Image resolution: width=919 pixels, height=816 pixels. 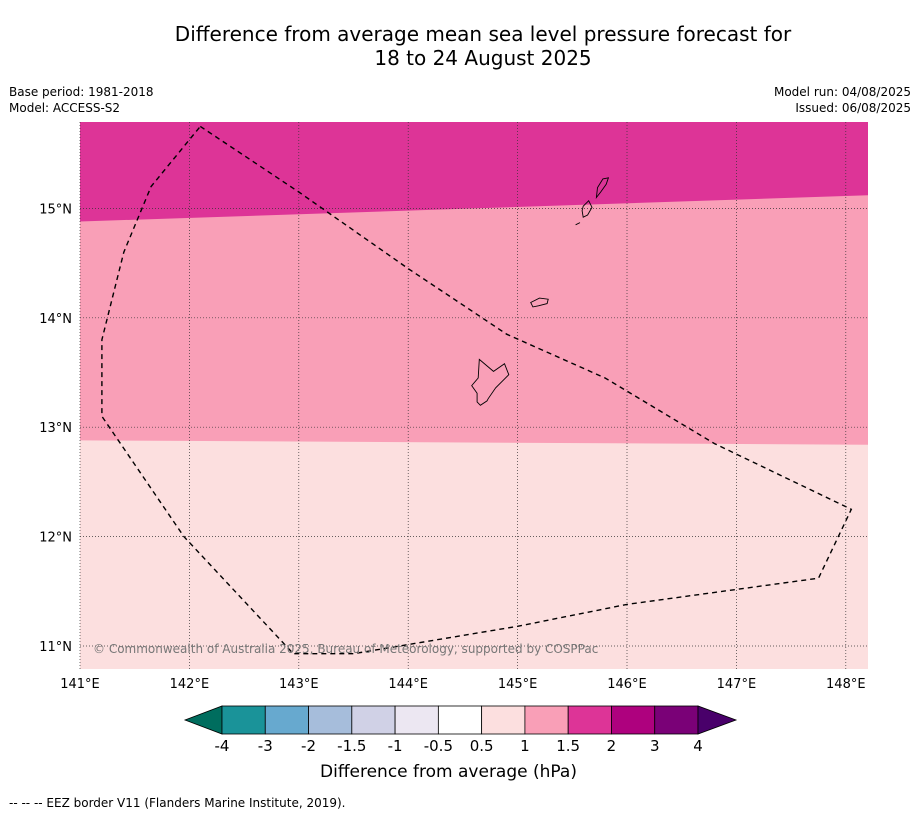 What do you see at coordinates (81, 100) in the screenshot?
I see `meta-left: Base period: 1981-2018 Model: ACCESS-S2` at bounding box center [81, 100].